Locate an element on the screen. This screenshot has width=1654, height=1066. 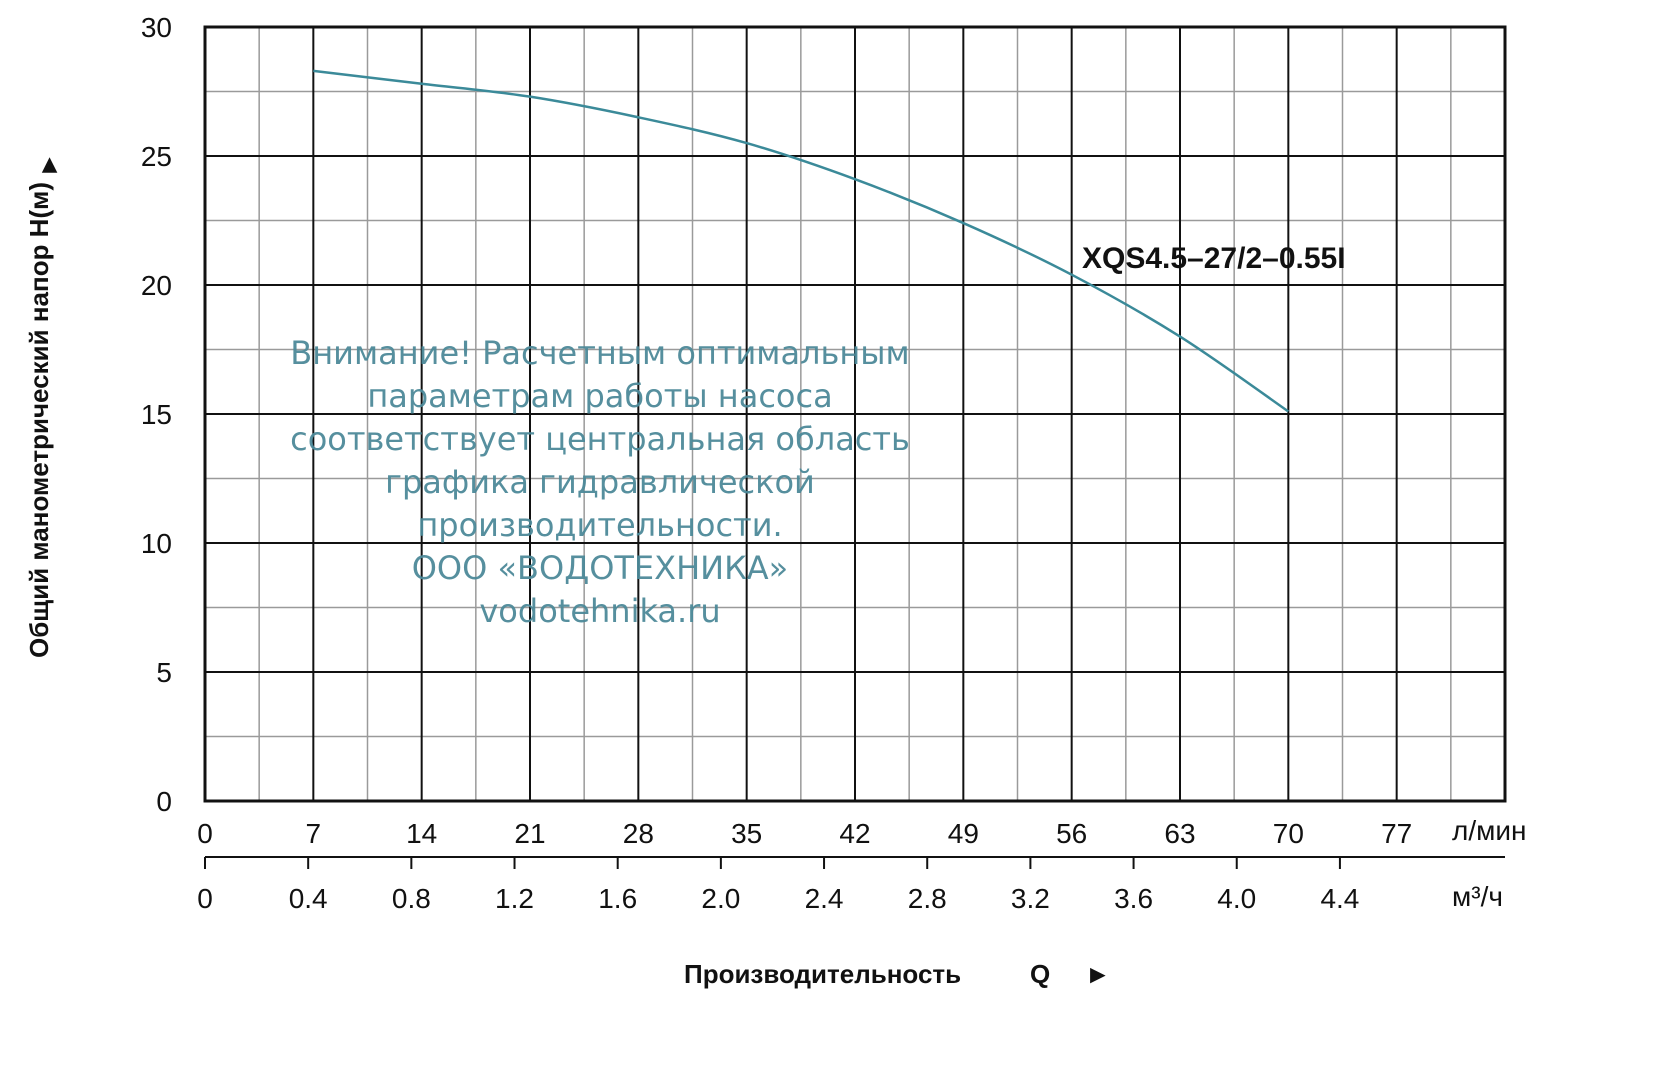
x-unit-primary: л/мин is located at coordinates (1489, 830).